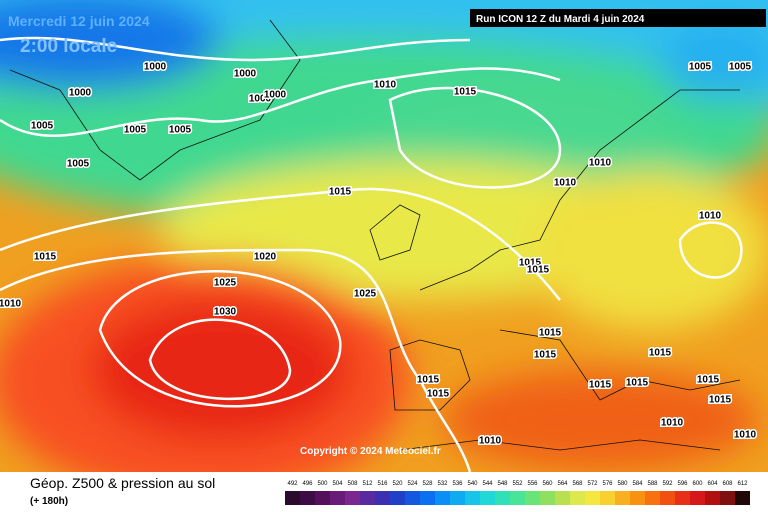 The image size is (768, 512). I want to click on legend-lead: (+ 180h), so click(49, 501).